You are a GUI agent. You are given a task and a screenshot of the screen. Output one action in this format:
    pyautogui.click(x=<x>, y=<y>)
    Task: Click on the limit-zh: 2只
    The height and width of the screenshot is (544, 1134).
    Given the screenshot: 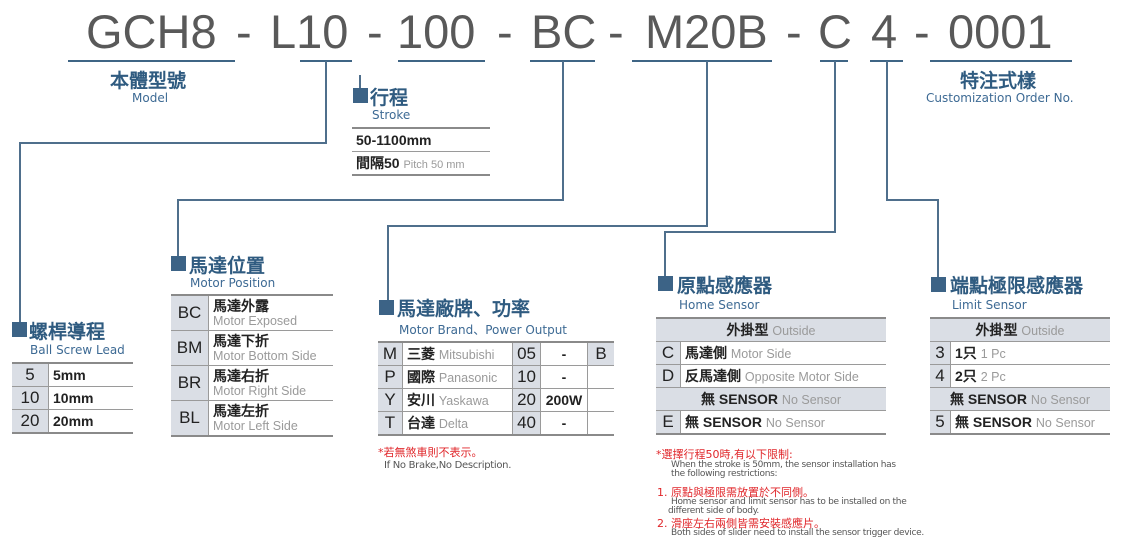 What is the action you would take?
    pyautogui.click(x=966, y=376)
    